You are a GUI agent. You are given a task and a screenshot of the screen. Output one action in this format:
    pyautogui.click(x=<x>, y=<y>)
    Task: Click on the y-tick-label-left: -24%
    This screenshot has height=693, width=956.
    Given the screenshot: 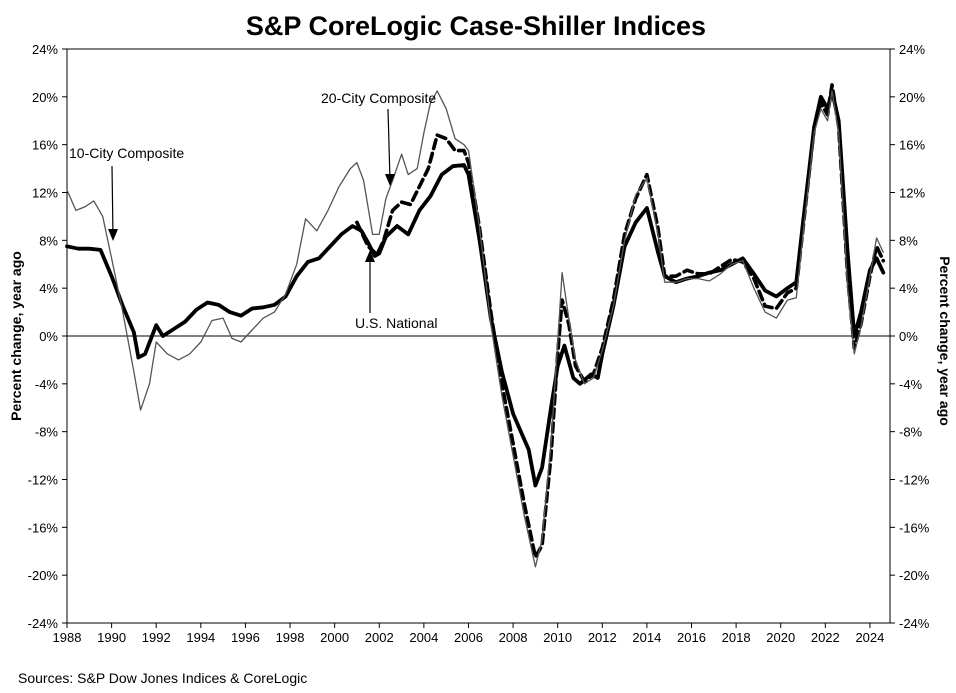 What is the action you would take?
    pyautogui.click(x=43, y=623)
    